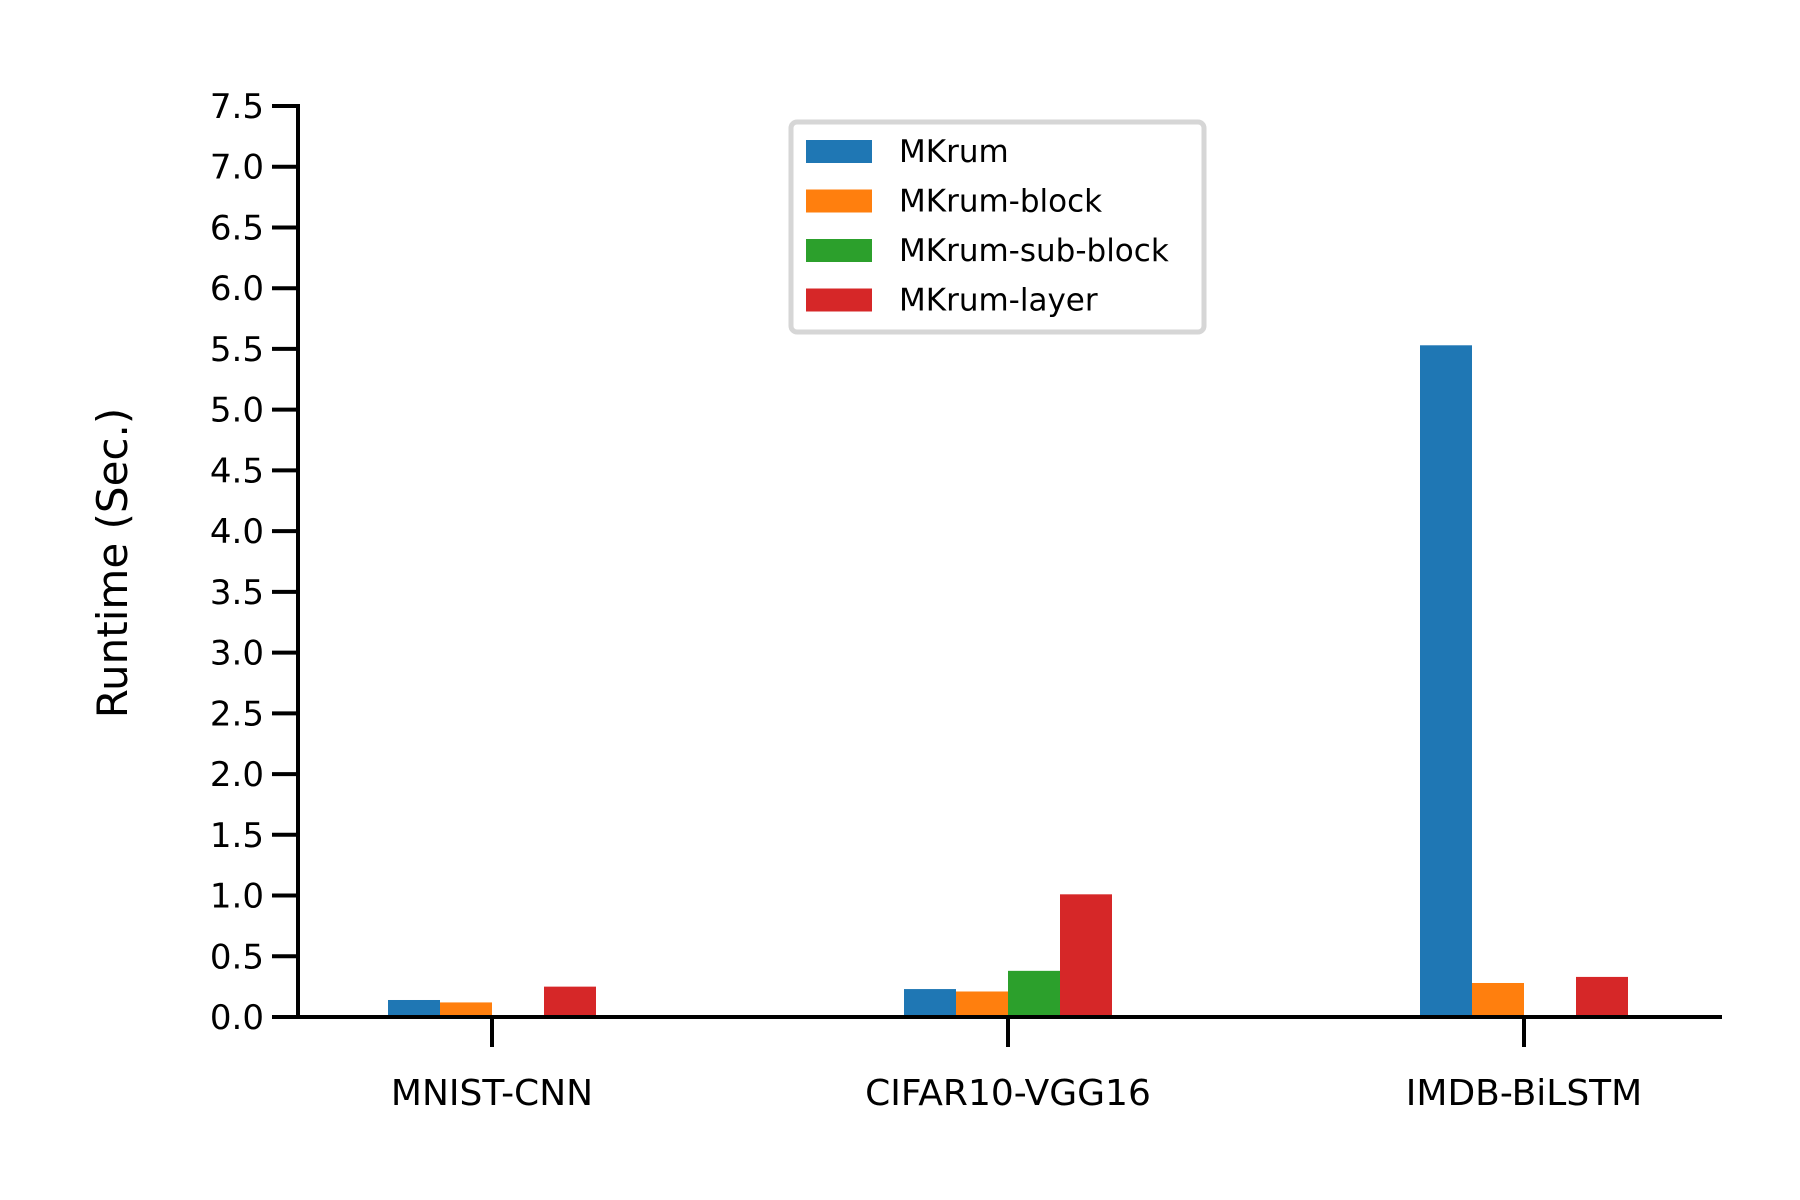 This screenshot has height=1200, width=1800. Describe the element at coordinates (237, 228) in the screenshot. I see `y-tick-label: 6.5` at that location.